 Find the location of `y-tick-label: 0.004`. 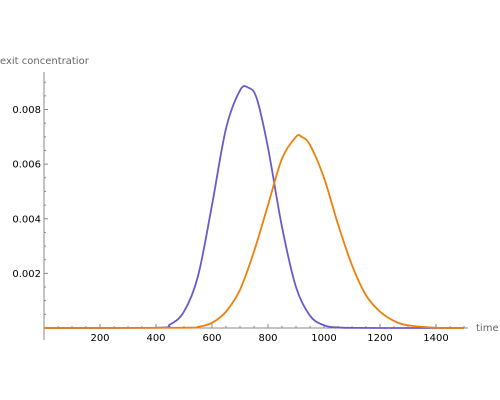

y-tick-label: 0.004 is located at coordinates (26, 219).